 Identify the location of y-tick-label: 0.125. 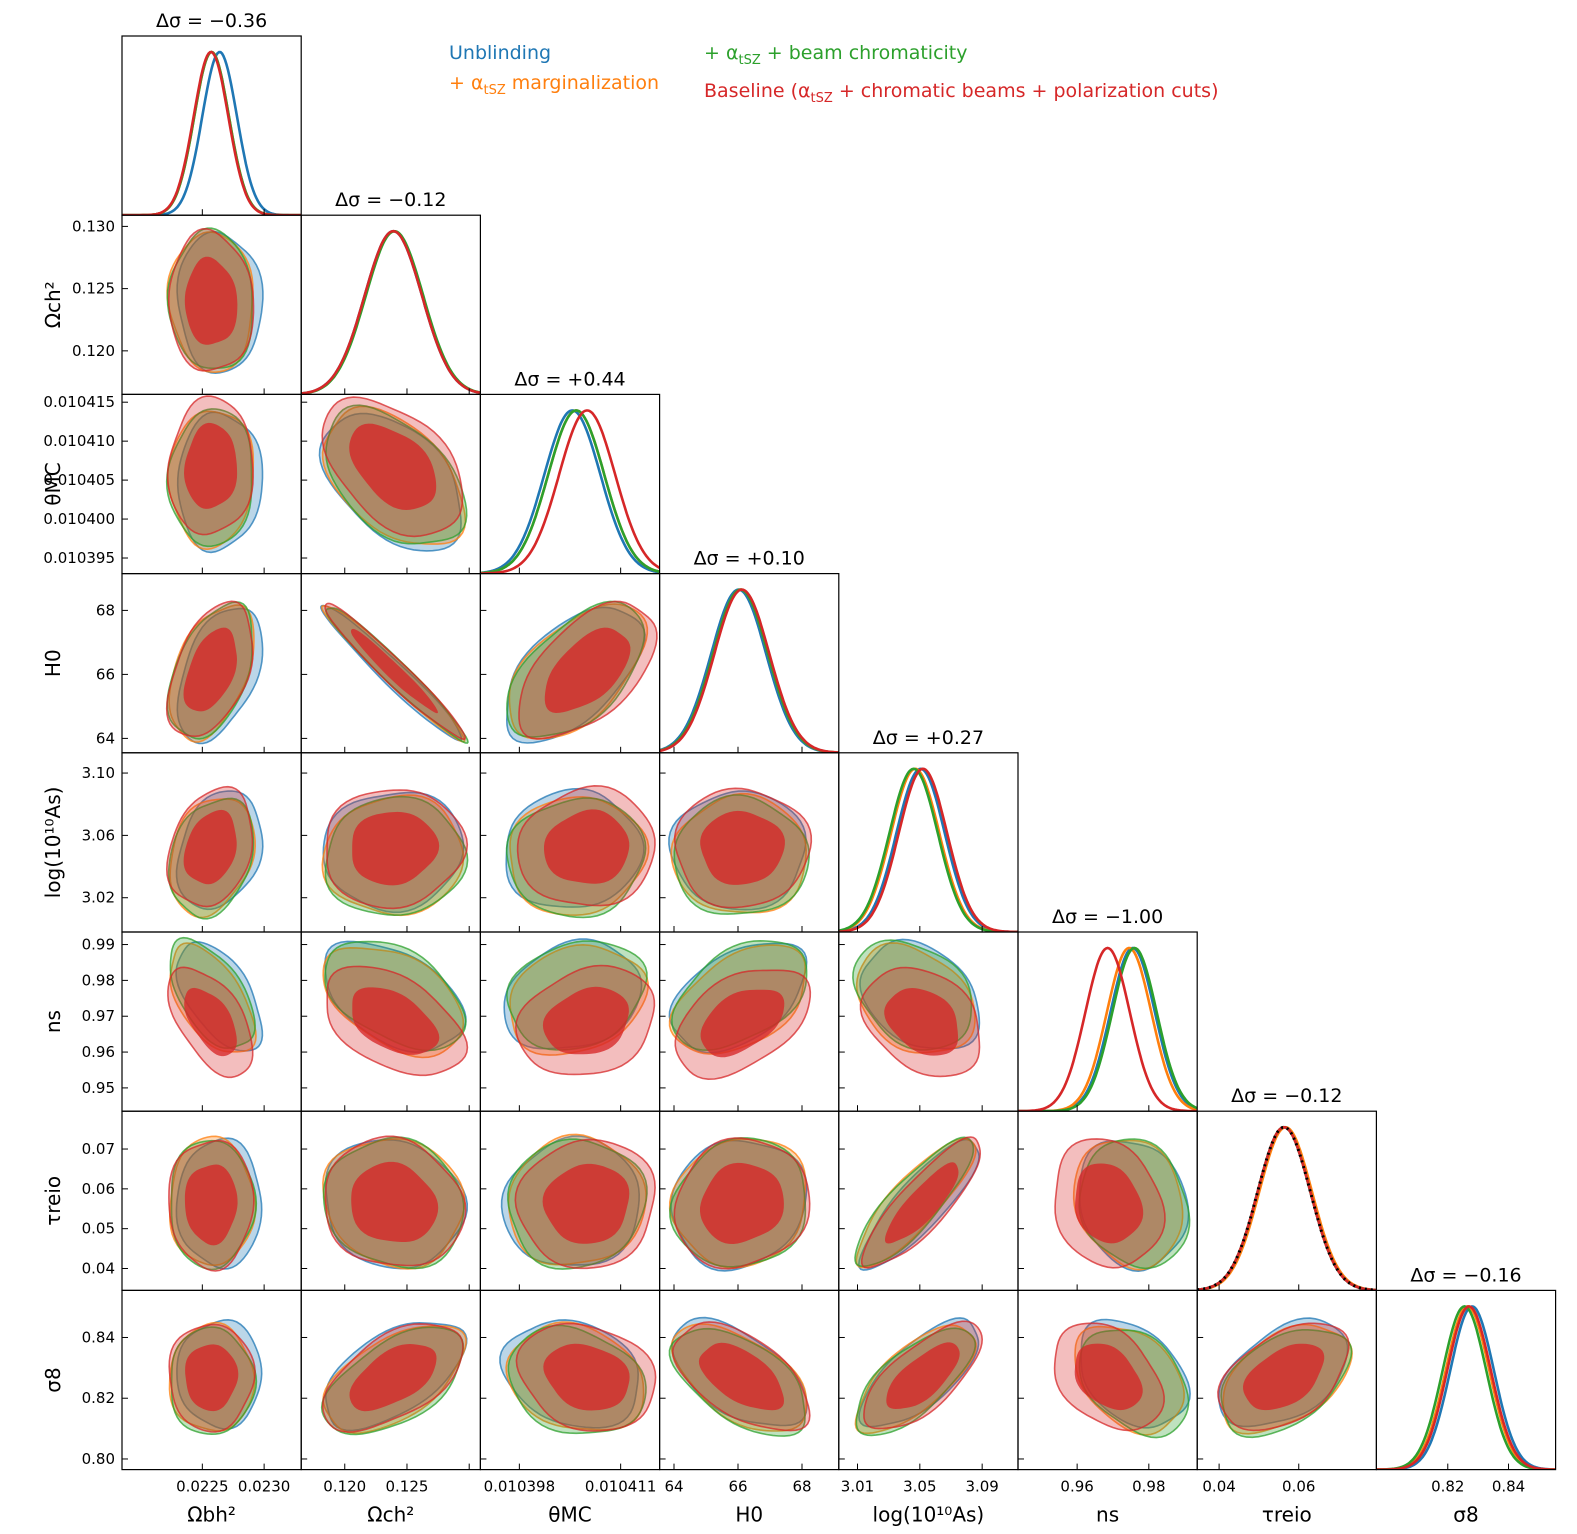
(93, 289).